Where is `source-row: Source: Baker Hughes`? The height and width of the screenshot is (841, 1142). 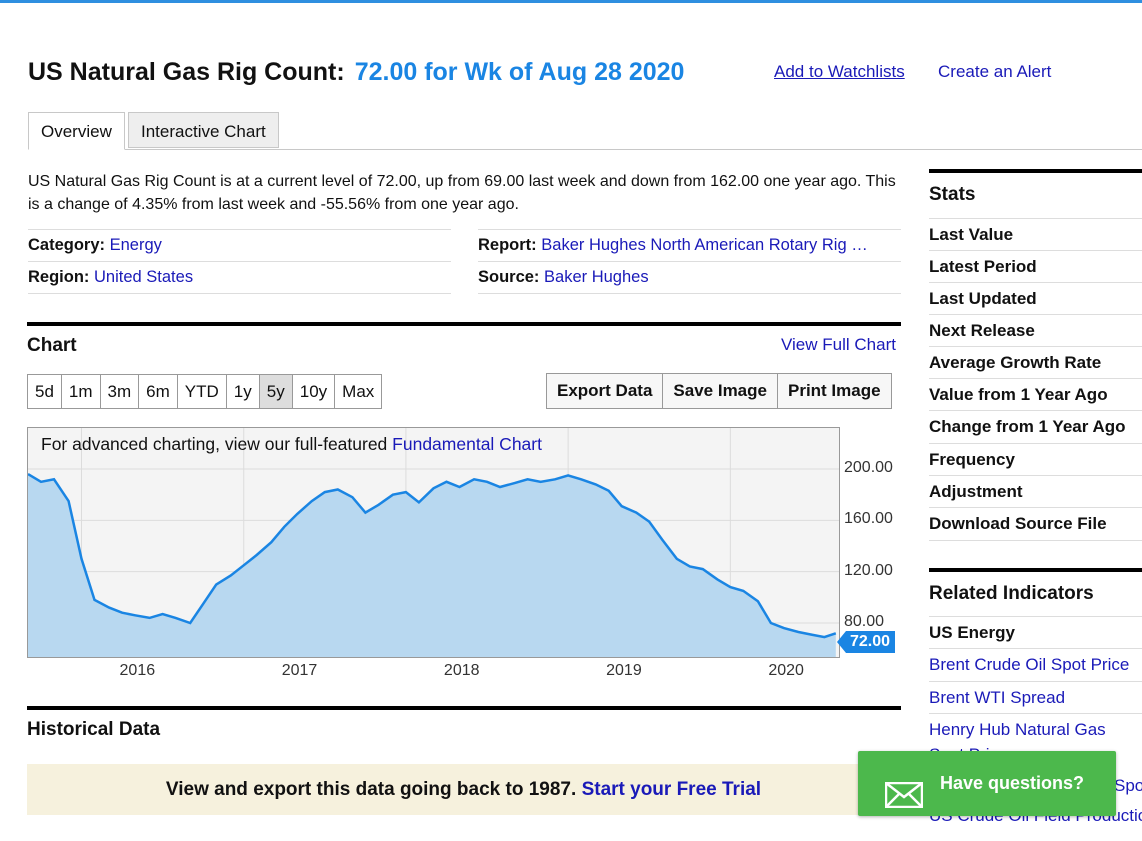
source-row: Source: Baker Hughes is located at coordinates (689, 277).